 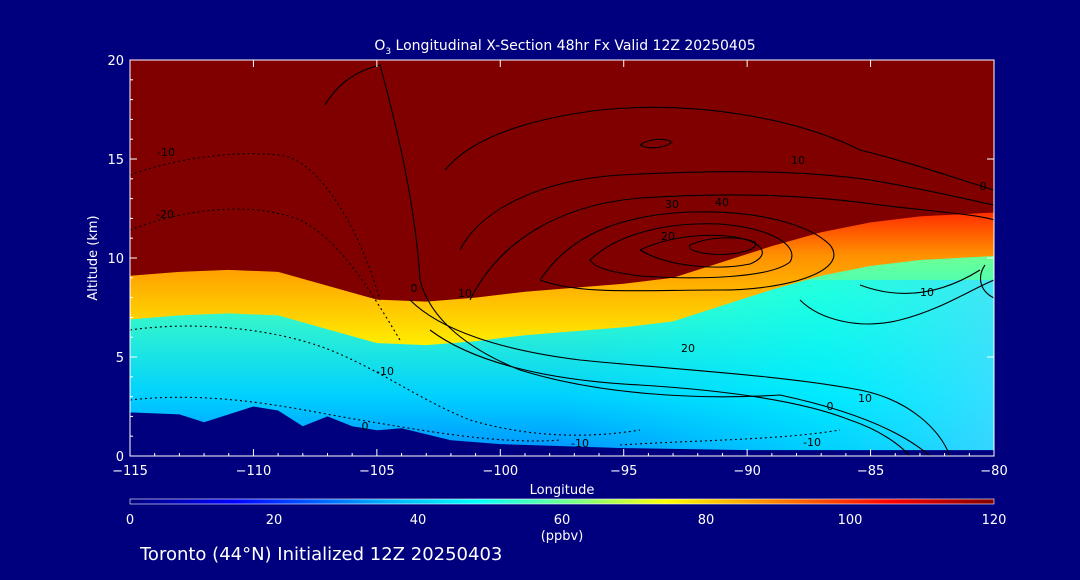 I want to click on x-tick-label: −80, so click(x=993, y=471).